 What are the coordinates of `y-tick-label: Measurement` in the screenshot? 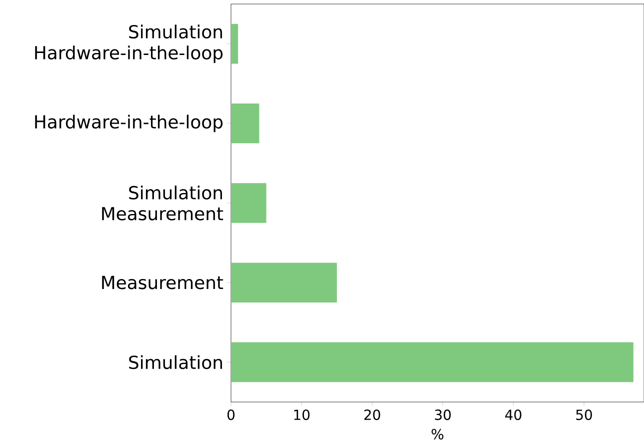 It's located at (163, 283).